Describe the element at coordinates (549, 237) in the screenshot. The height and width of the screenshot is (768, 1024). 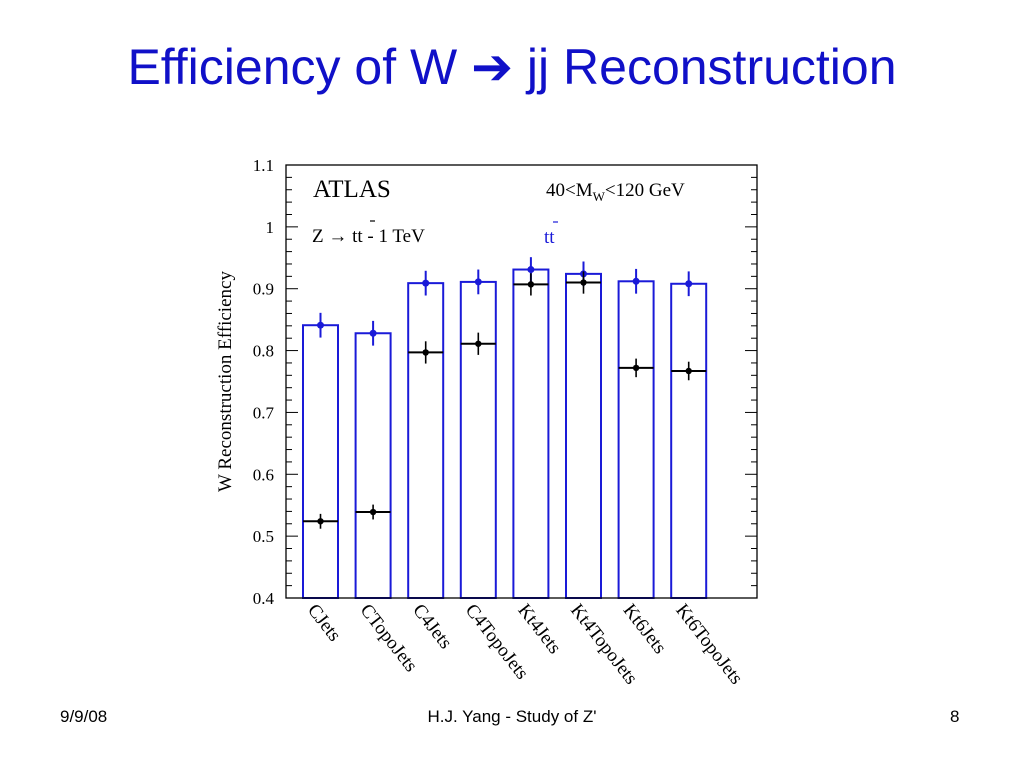
I see `legend-ttbar-label: tt` at that location.